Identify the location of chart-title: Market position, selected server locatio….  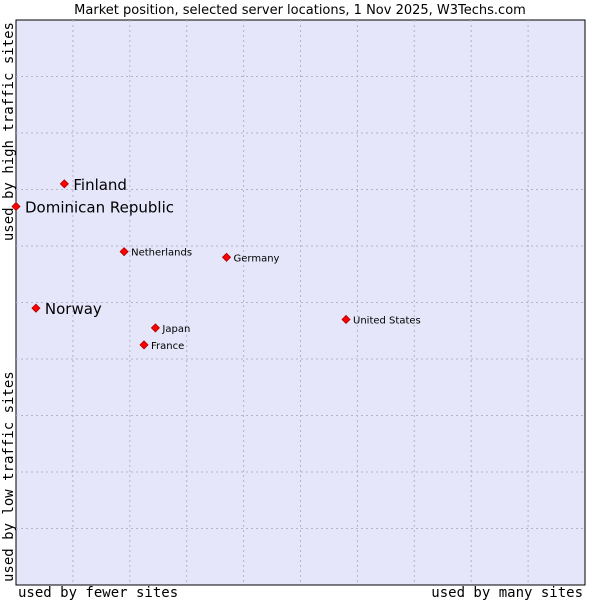
(300, 10).